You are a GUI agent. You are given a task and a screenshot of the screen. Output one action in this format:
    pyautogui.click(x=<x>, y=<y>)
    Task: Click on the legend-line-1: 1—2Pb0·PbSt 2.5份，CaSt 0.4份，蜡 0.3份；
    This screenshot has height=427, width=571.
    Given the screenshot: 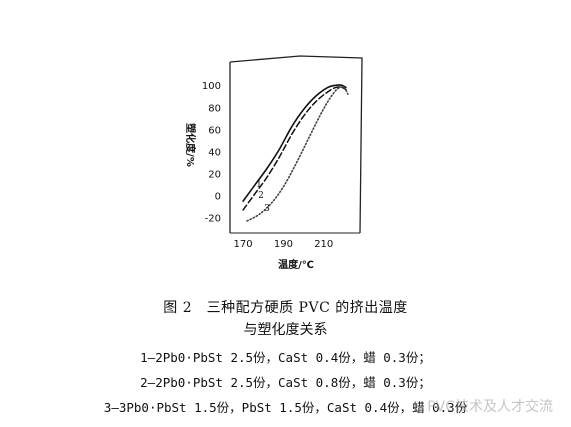 What is the action you would take?
    pyautogui.click(x=285, y=357)
    